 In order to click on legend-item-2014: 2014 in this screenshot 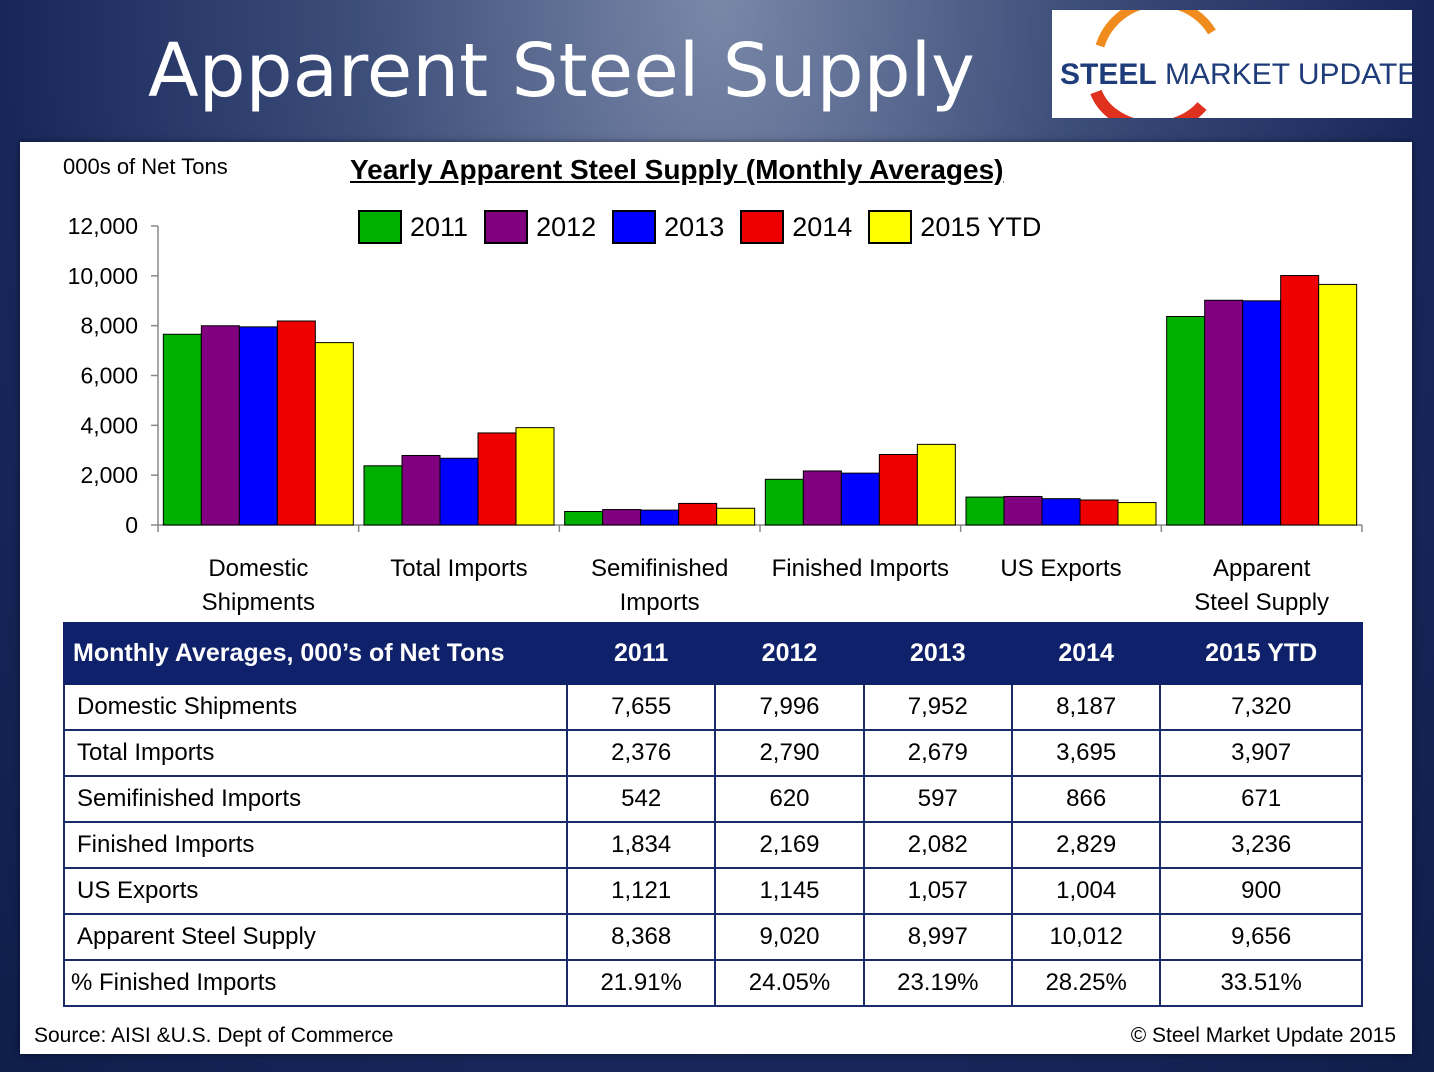, I will do `click(796, 227)`.